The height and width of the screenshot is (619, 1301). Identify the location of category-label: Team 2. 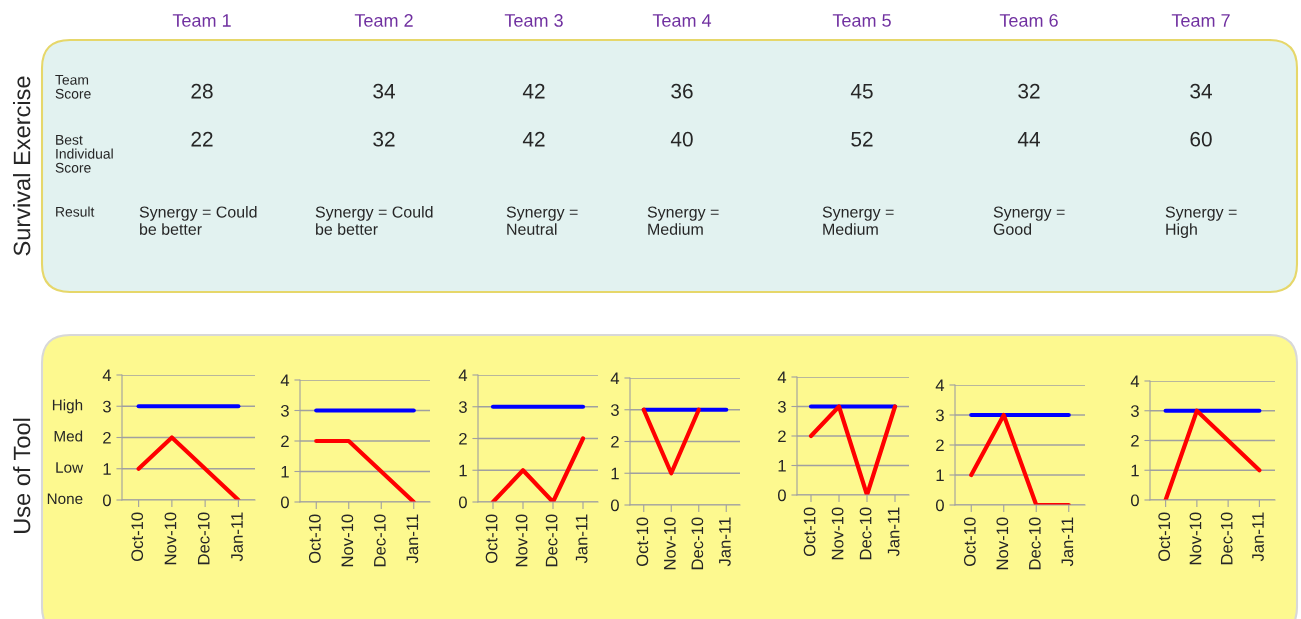
(383, 20).